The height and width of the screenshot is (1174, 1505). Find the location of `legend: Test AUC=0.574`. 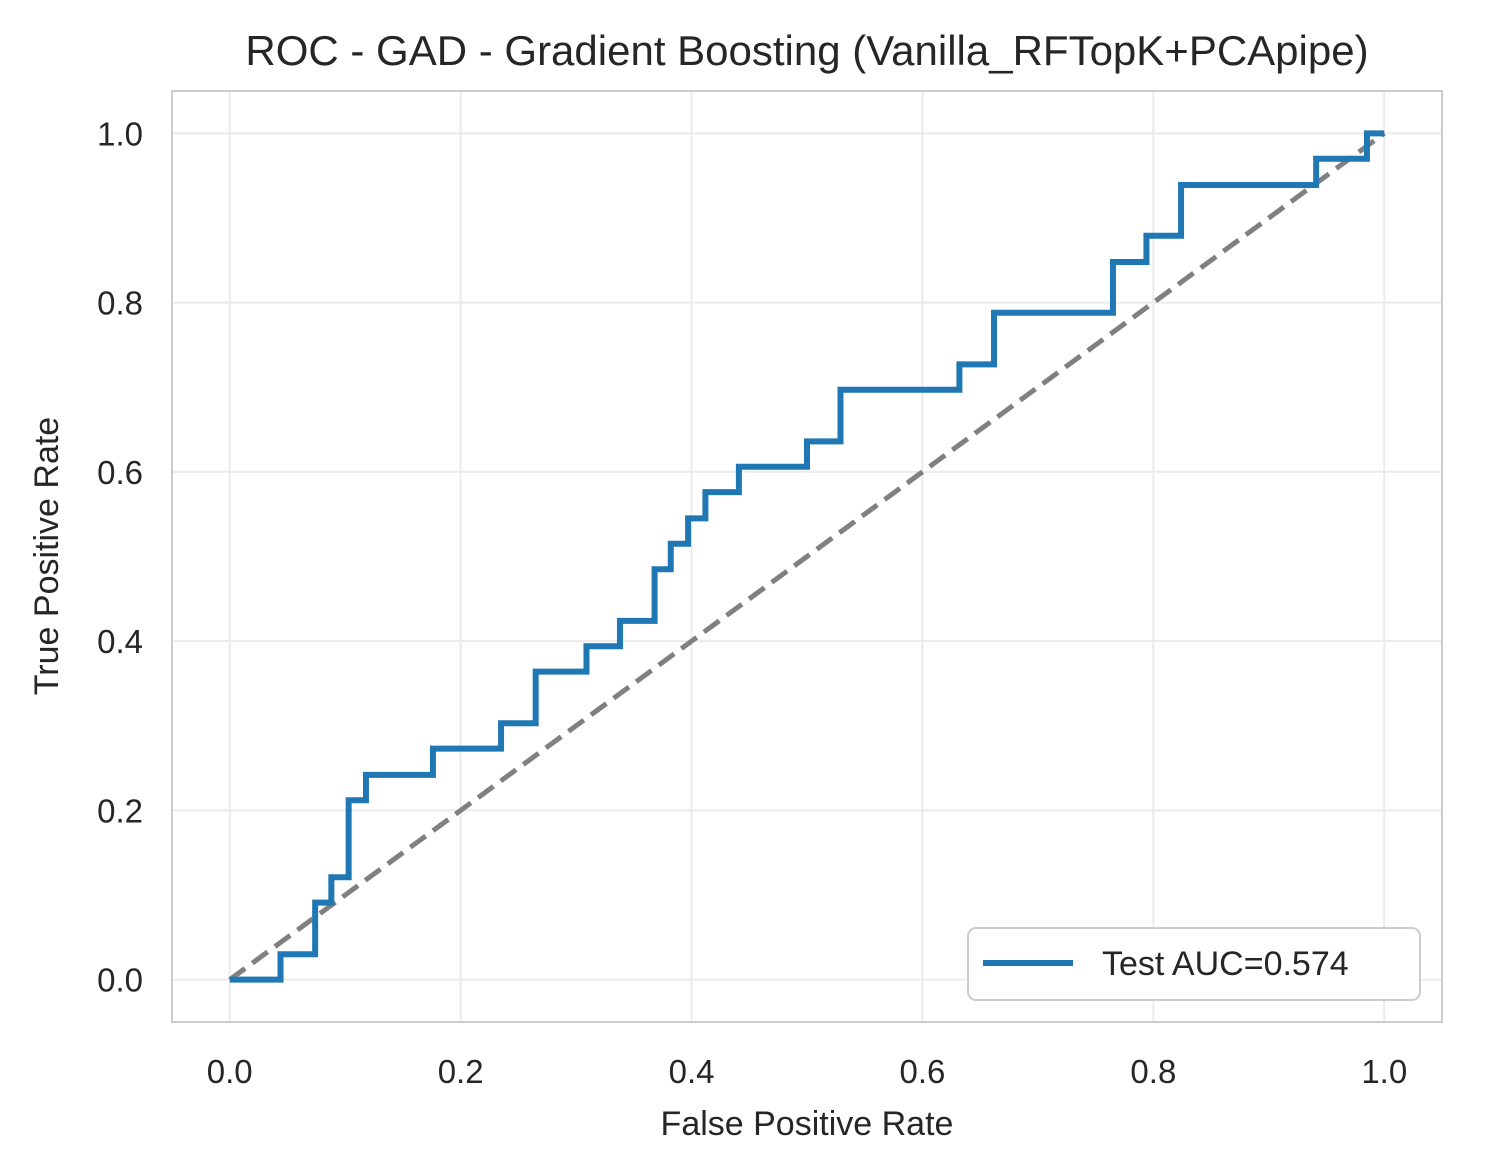

legend: Test AUC=0.574 is located at coordinates (1194, 964).